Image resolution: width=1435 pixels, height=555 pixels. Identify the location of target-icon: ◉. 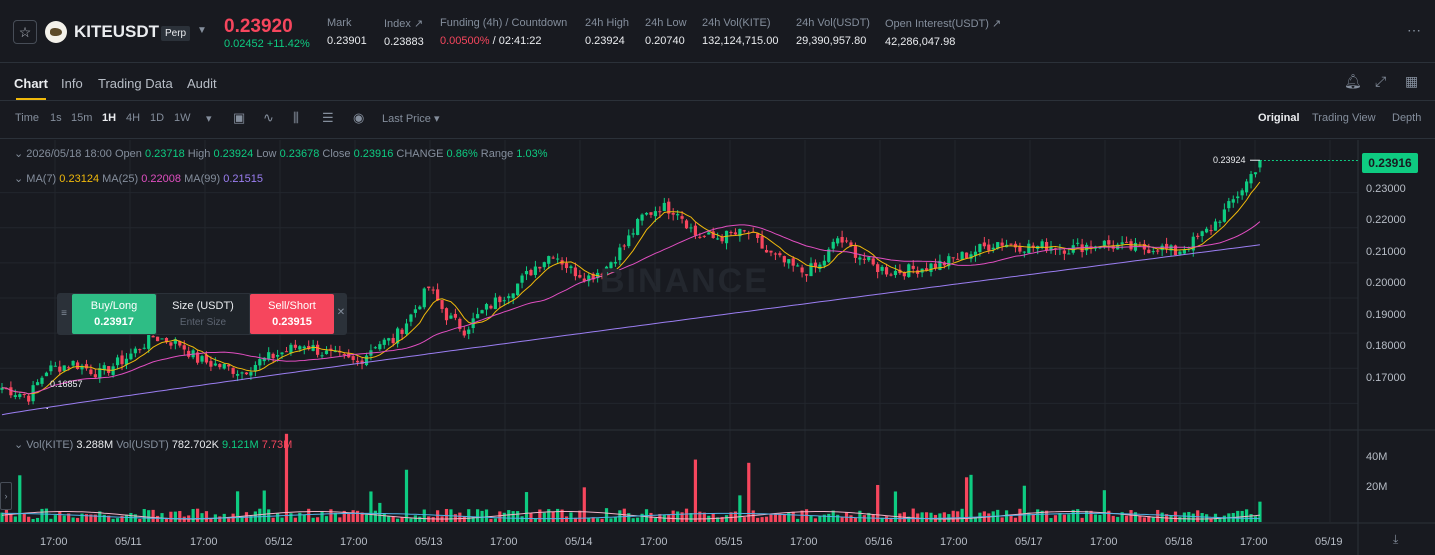
(359, 117).